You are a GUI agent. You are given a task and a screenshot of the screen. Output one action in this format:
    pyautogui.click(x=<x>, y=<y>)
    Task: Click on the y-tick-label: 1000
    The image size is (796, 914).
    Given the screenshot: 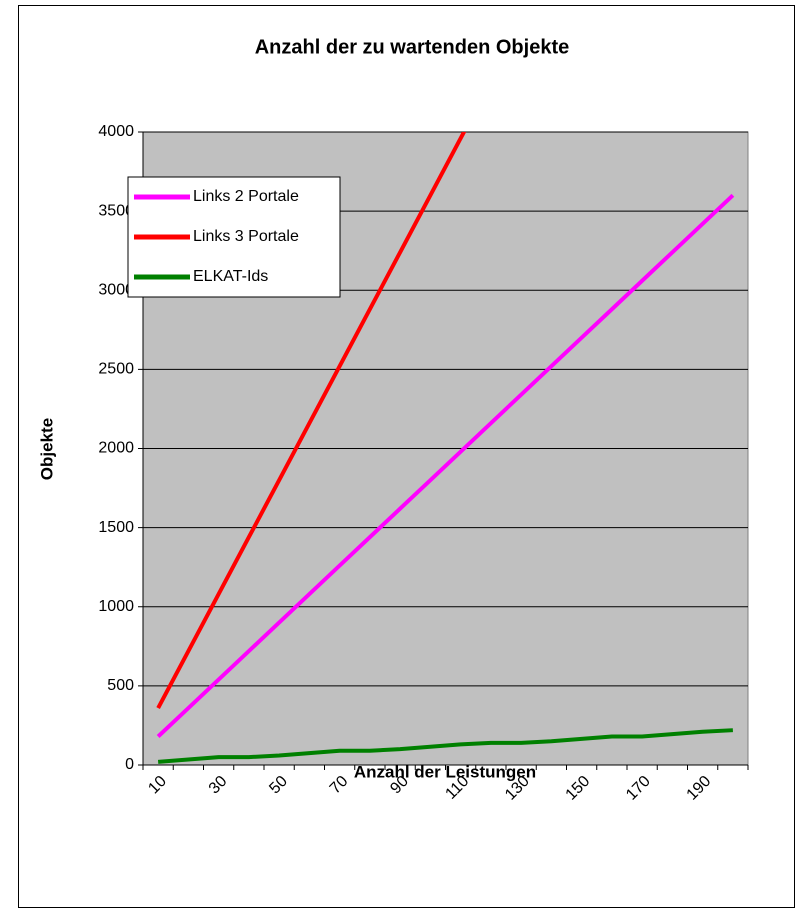 What is the action you would take?
    pyautogui.click(x=116, y=606)
    